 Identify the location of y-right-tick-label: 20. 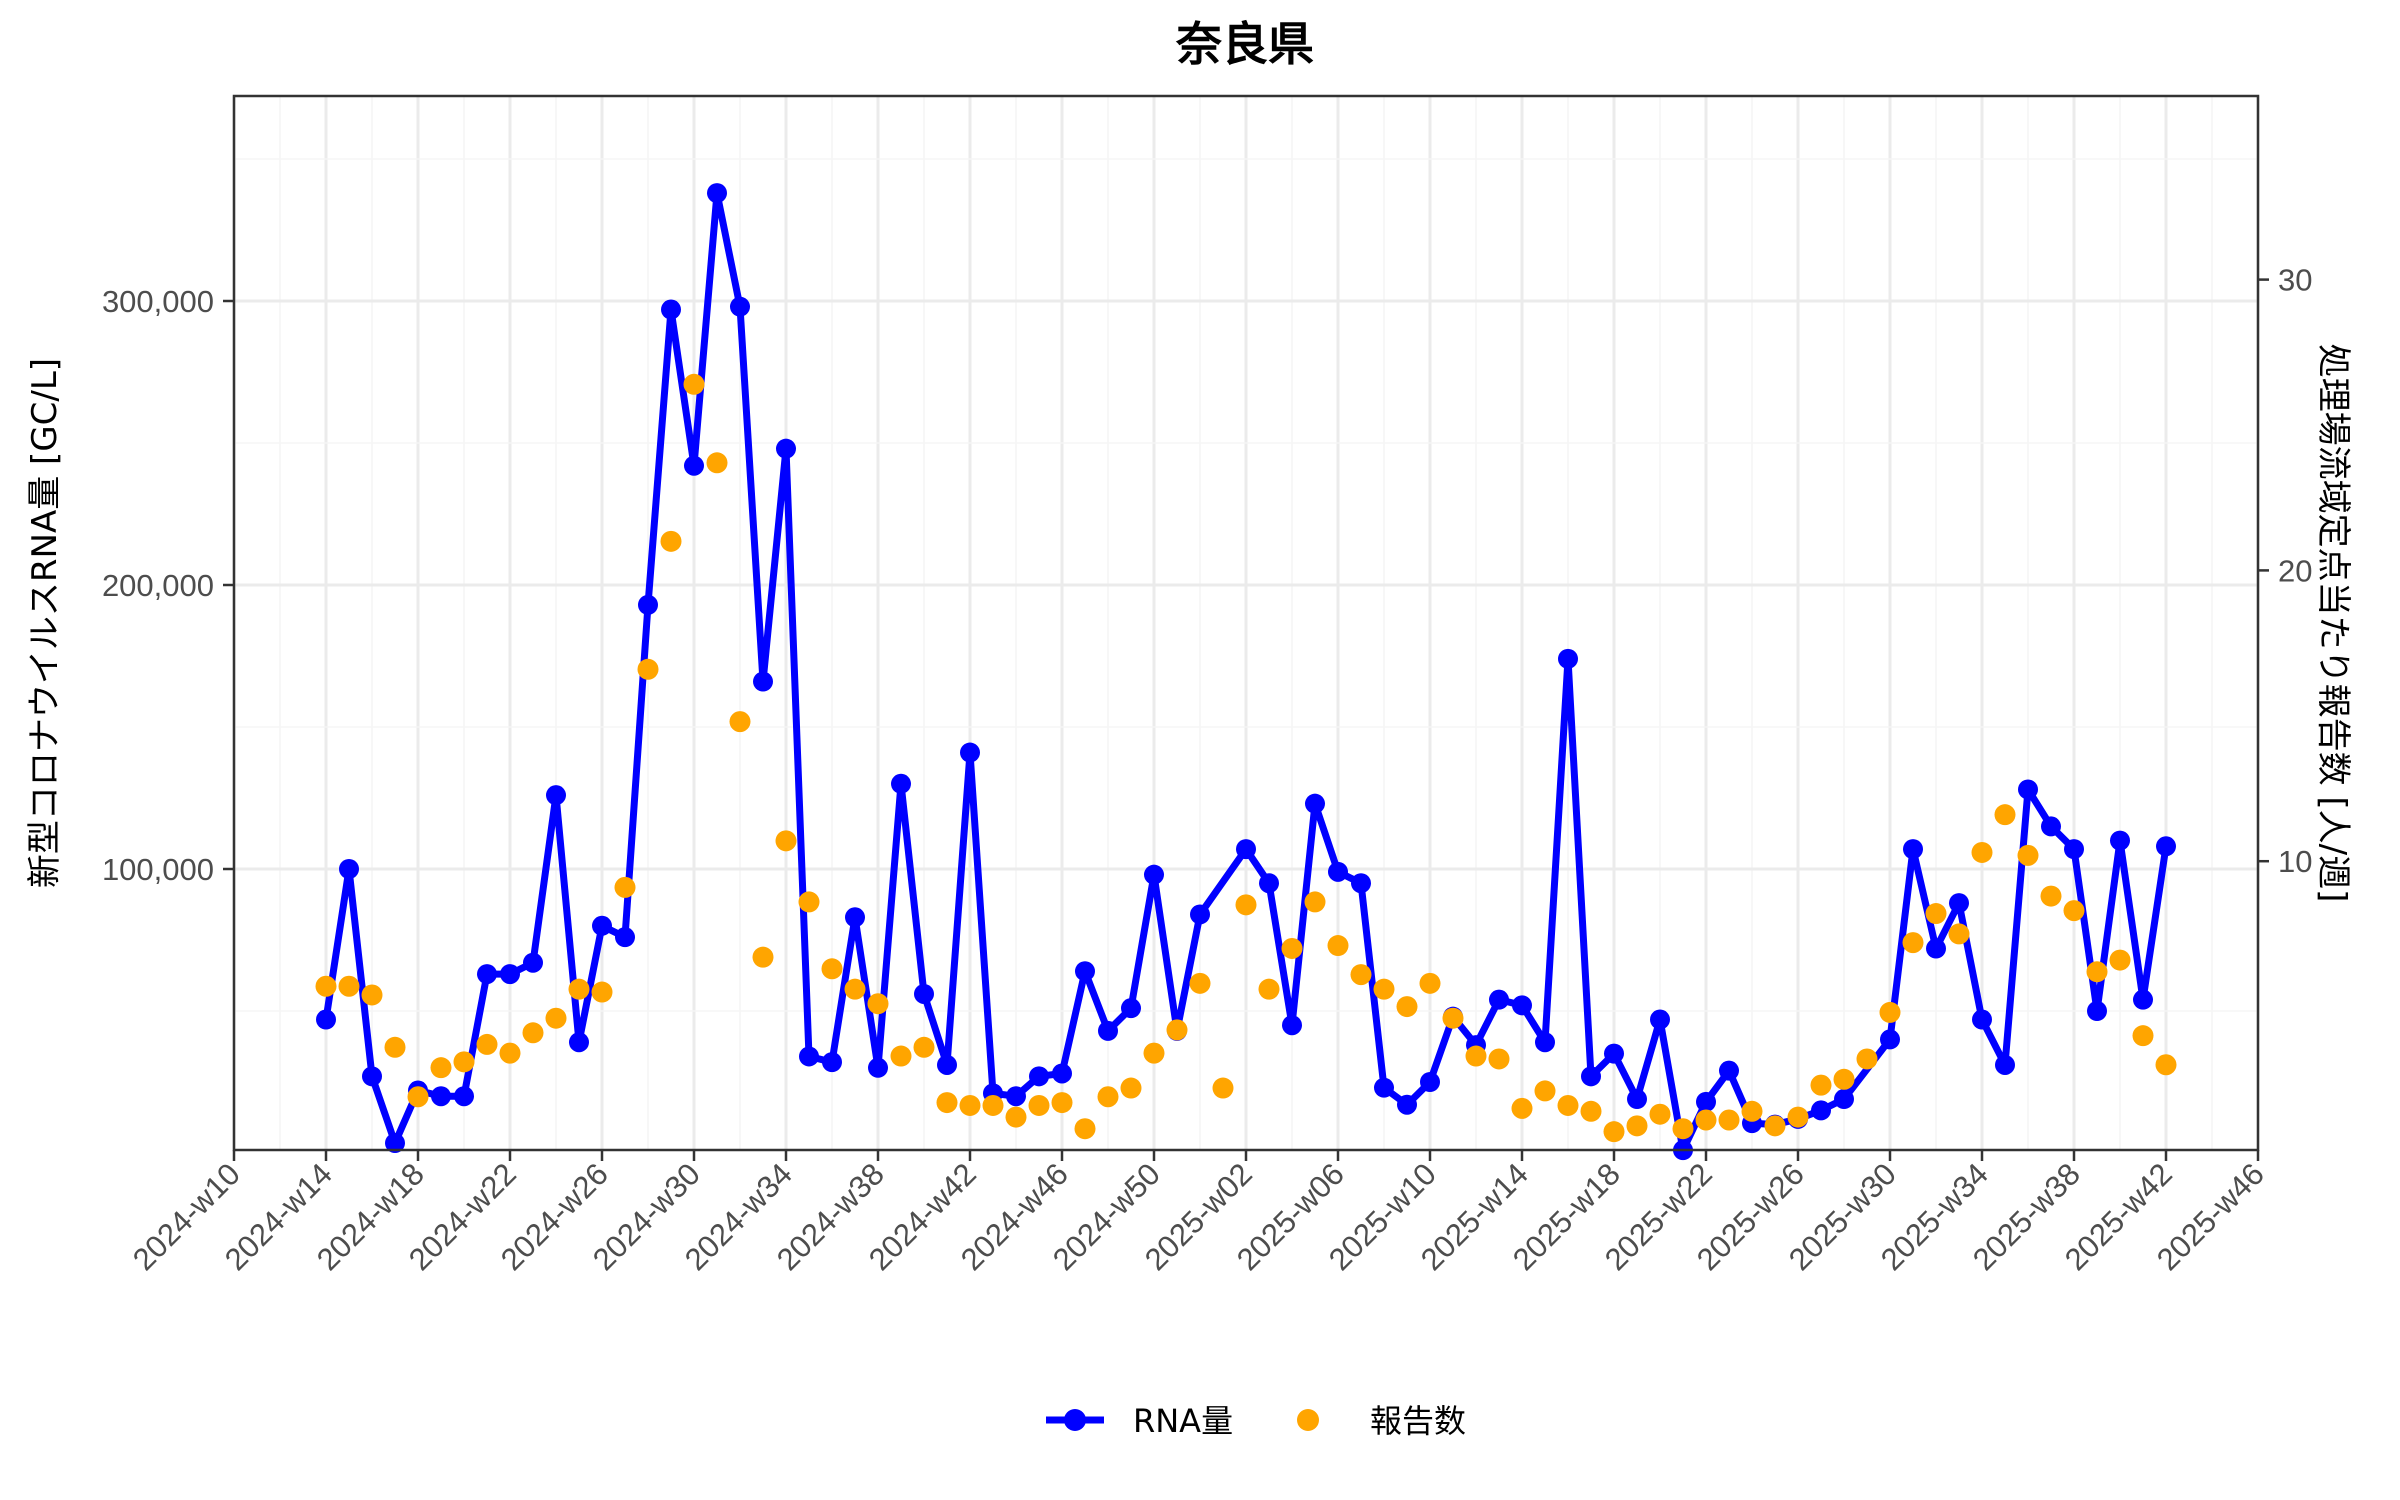
(2295, 570).